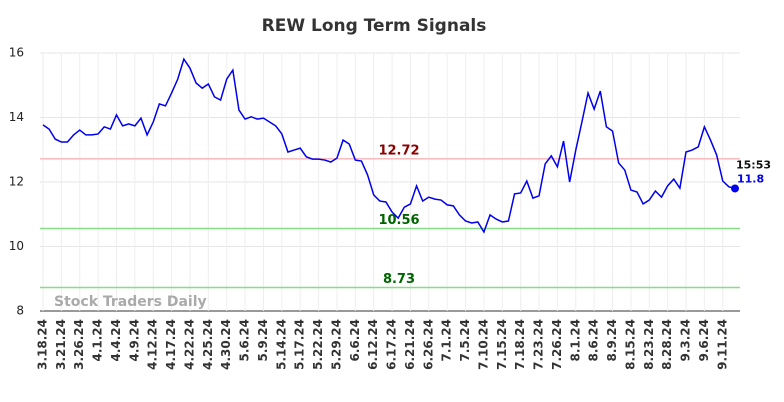 This screenshot has height=402, width=784. I want to click on x-tick-label: 4.22.24, so click(189, 344).